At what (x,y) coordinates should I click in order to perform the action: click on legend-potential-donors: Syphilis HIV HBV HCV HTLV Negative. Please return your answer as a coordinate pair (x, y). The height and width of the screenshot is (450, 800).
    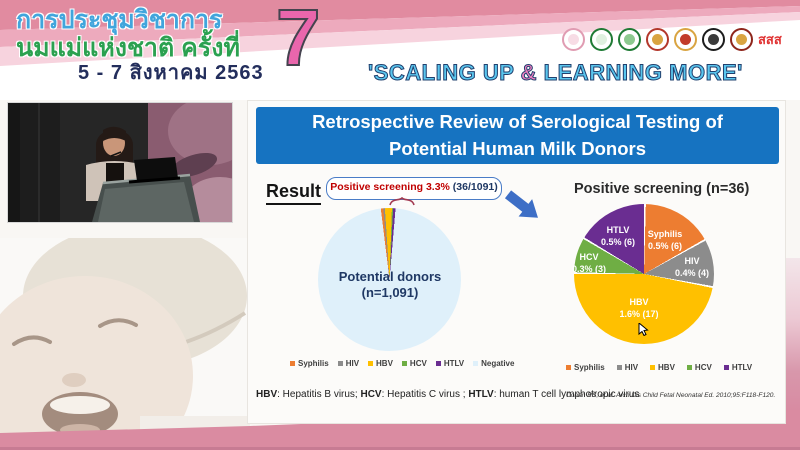
    Looking at the image, I should click on (402, 363).